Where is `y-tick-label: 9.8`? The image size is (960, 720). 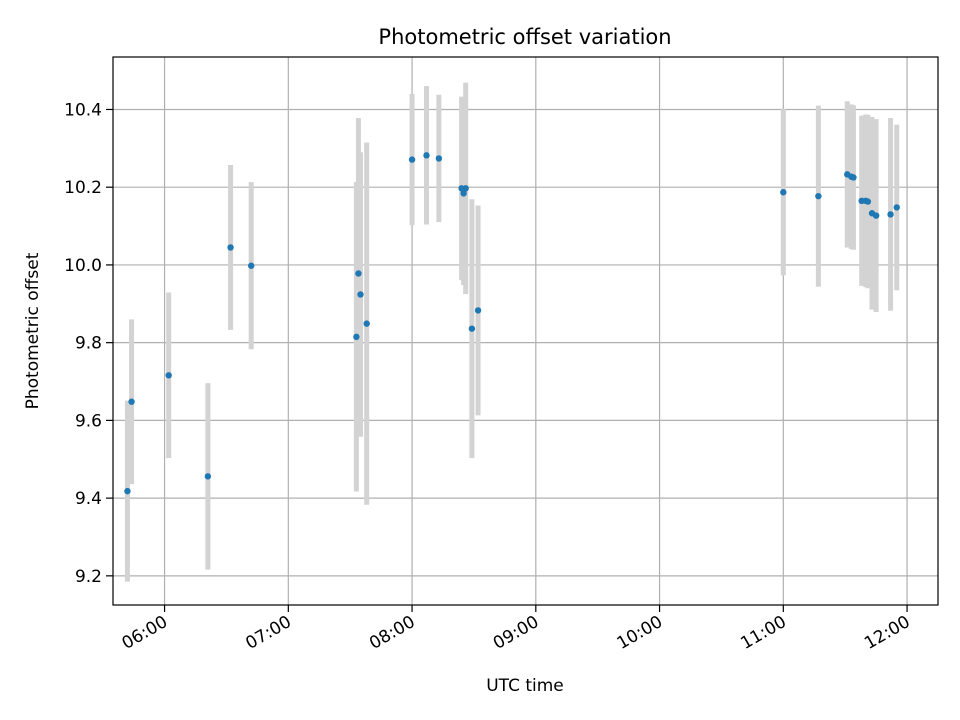
y-tick-label: 9.8 is located at coordinates (88, 344).